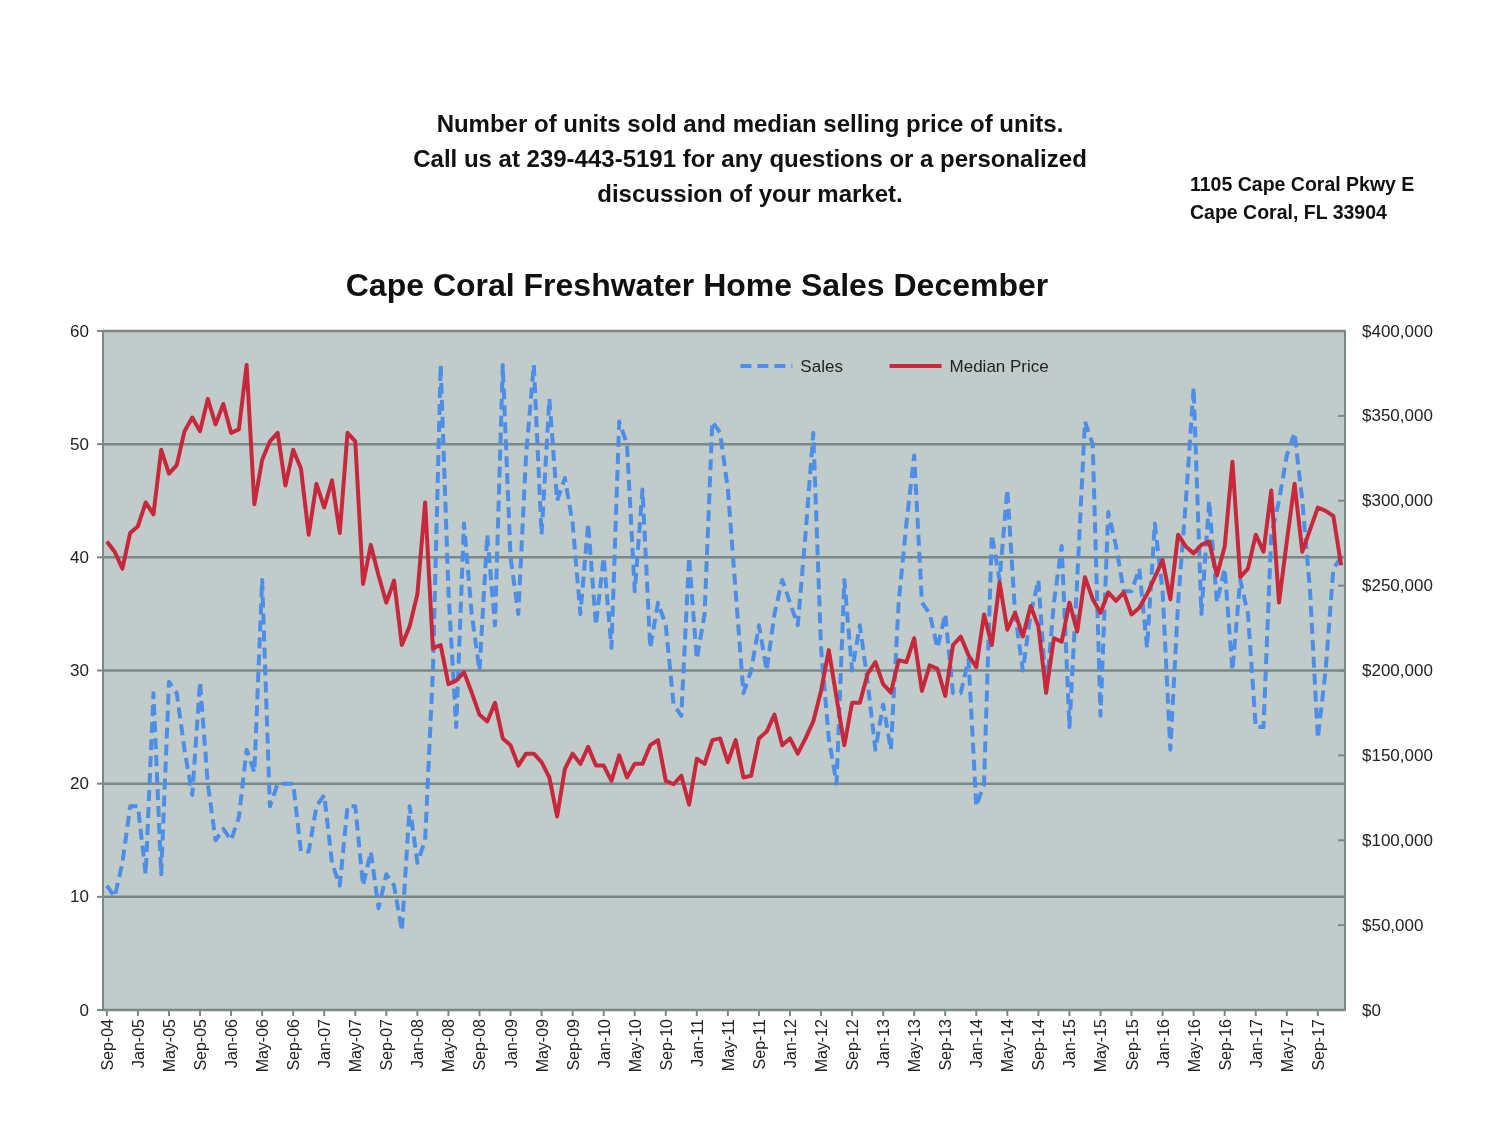  I want to click on y-tick-label: 40, so click(79, 557).